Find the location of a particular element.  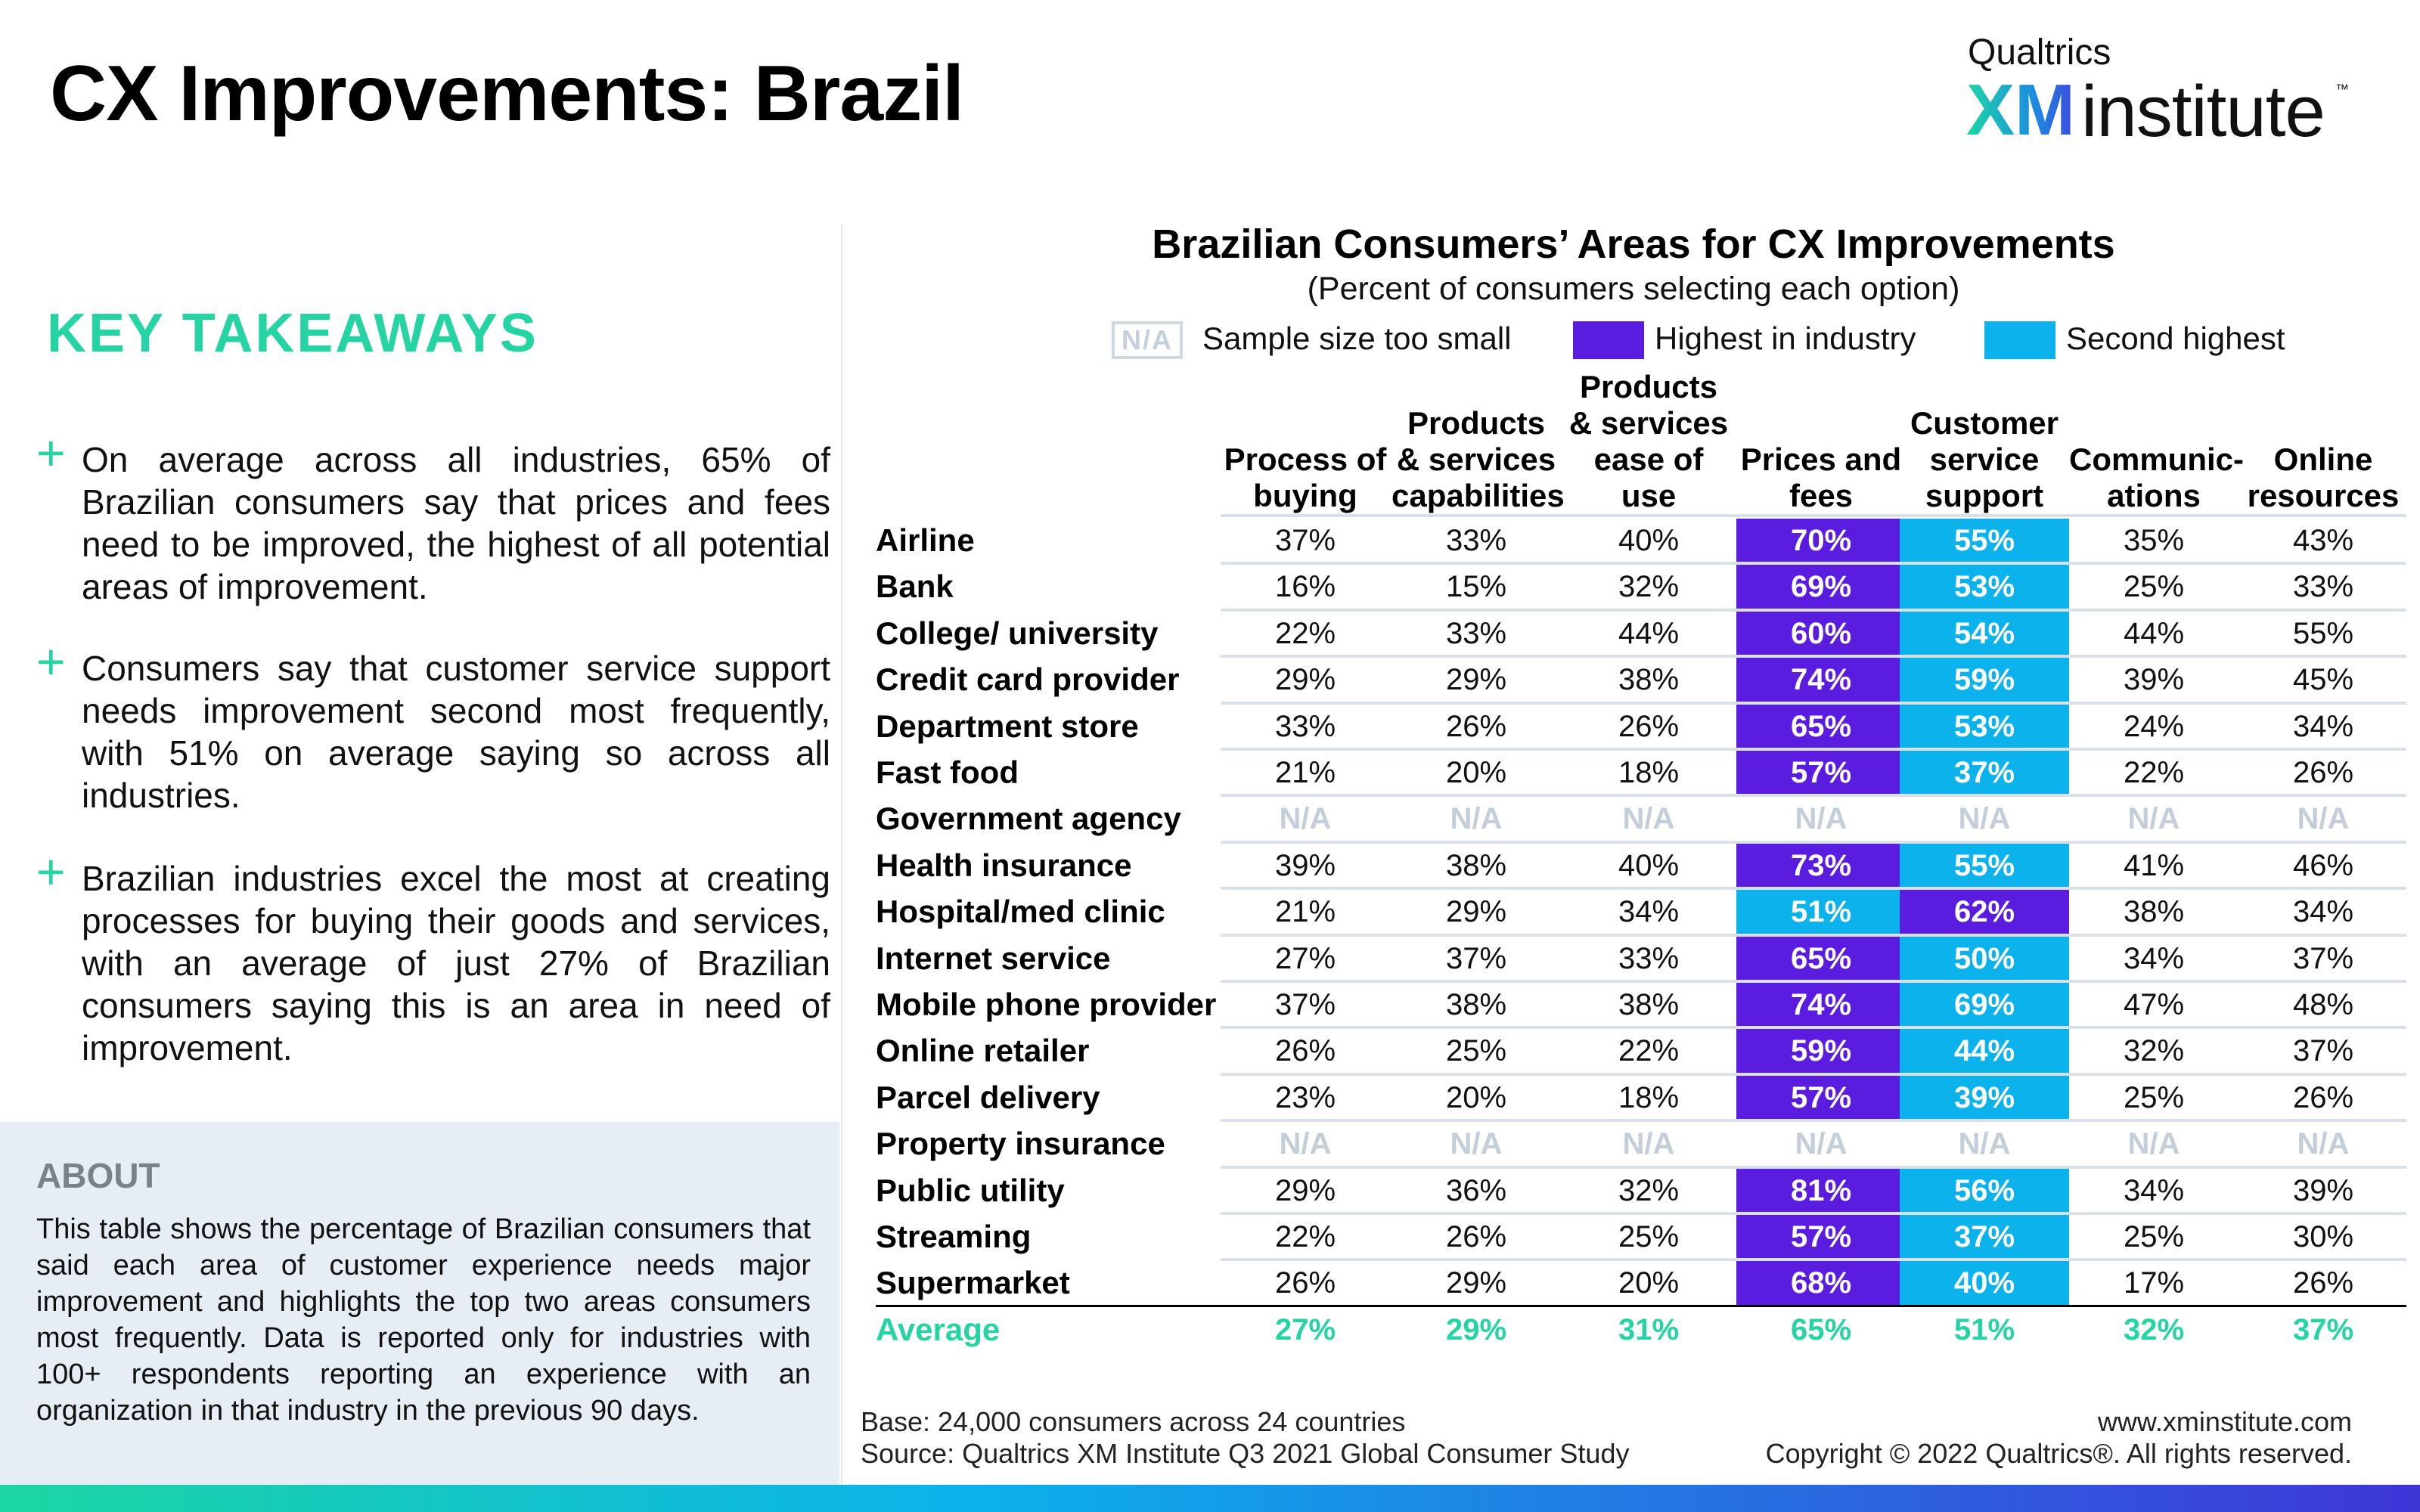

row-label: College/ university is located at coordinates (1017, 633).